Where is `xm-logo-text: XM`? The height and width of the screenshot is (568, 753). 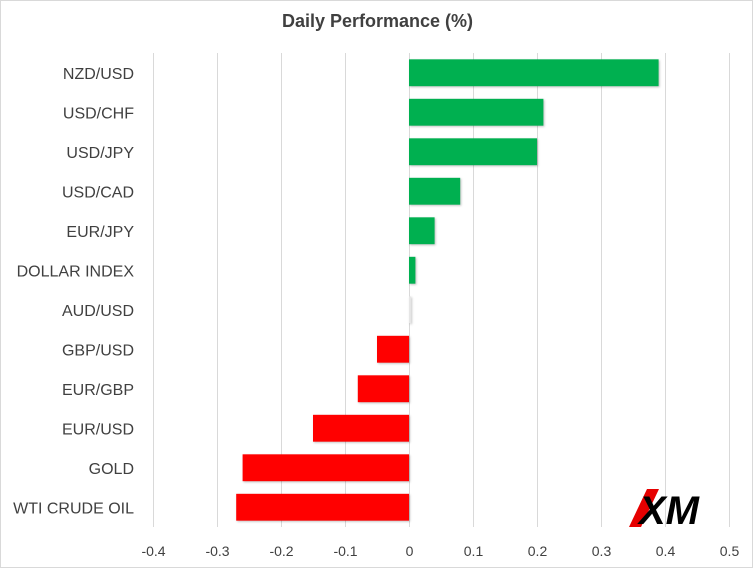
xm-logo-text: XM is located at coordinates (669, 509).